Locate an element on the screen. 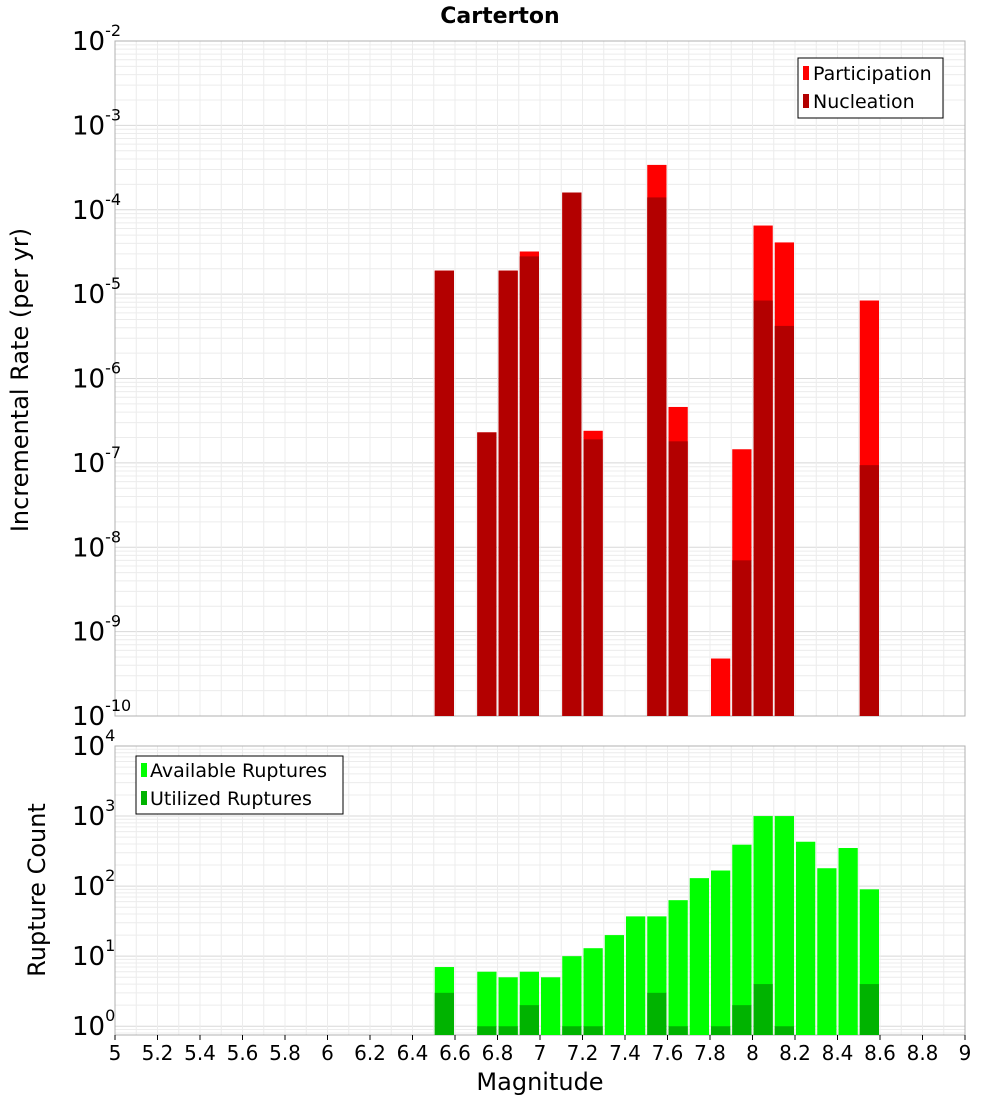  x-tick-label: 8.8 is located at coordinates (923, 1053).